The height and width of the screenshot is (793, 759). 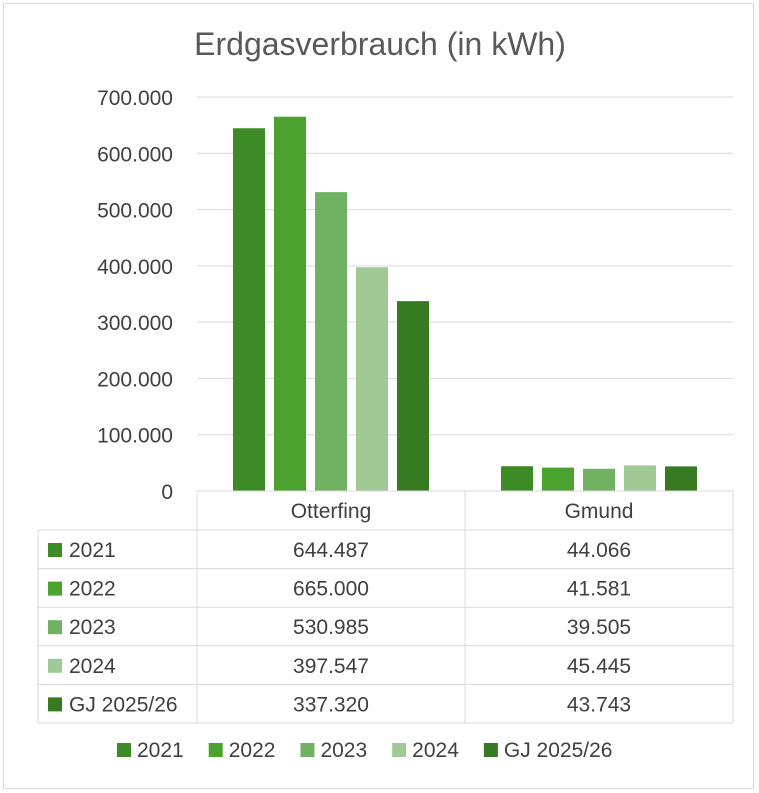 I want to click on y-tick-label: 300.000, so click(x=135, y=323).